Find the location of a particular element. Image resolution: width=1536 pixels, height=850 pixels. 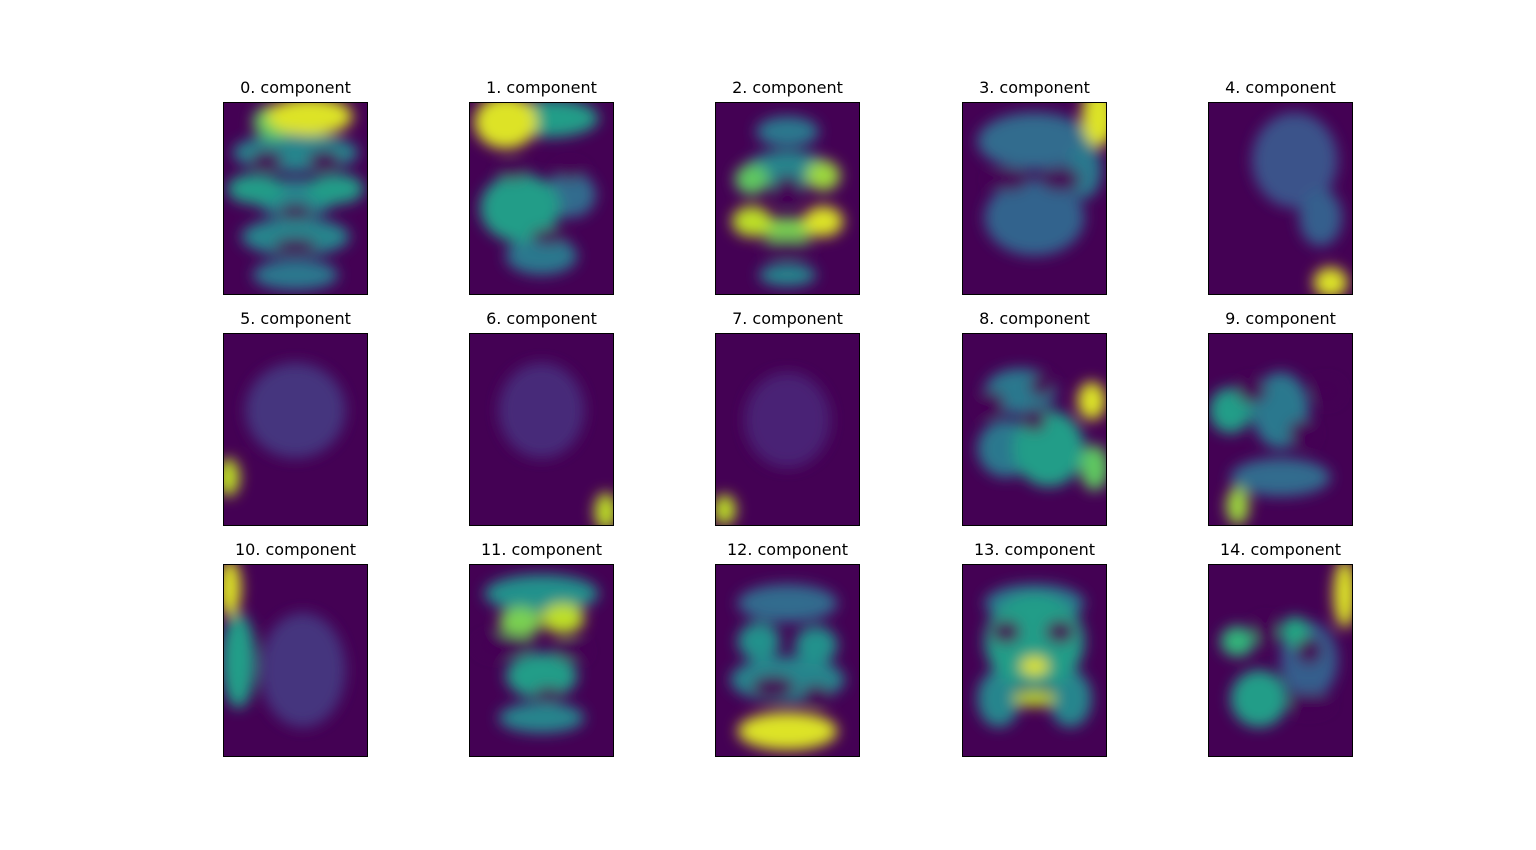

panel-title: 12. component is located at coordinates (787, 549).